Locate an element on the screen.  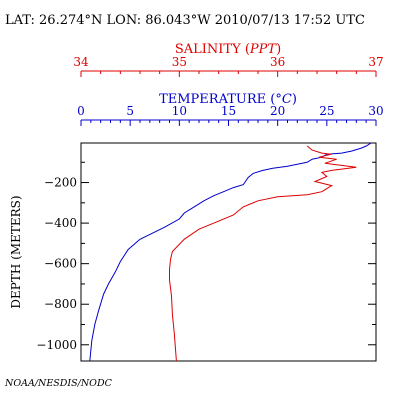
salinity-tick-label: 36 is located at coordinates (277, 62).